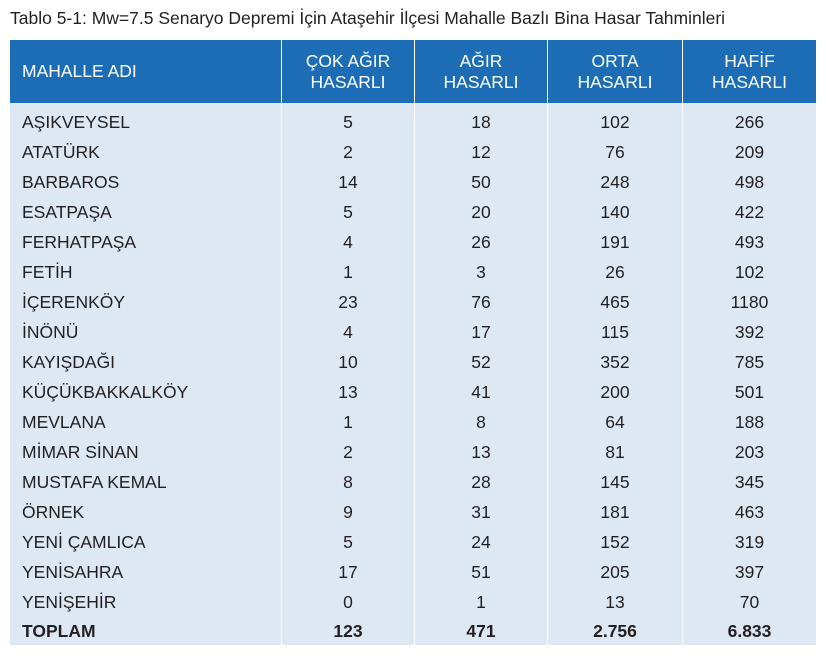 Image resolution: width=826 pixels, height=666 pixels. What do you see at coordinates (481, 512) in the screenshot?
I see `cell-heavy: 31` at bounding box center [481, 512].